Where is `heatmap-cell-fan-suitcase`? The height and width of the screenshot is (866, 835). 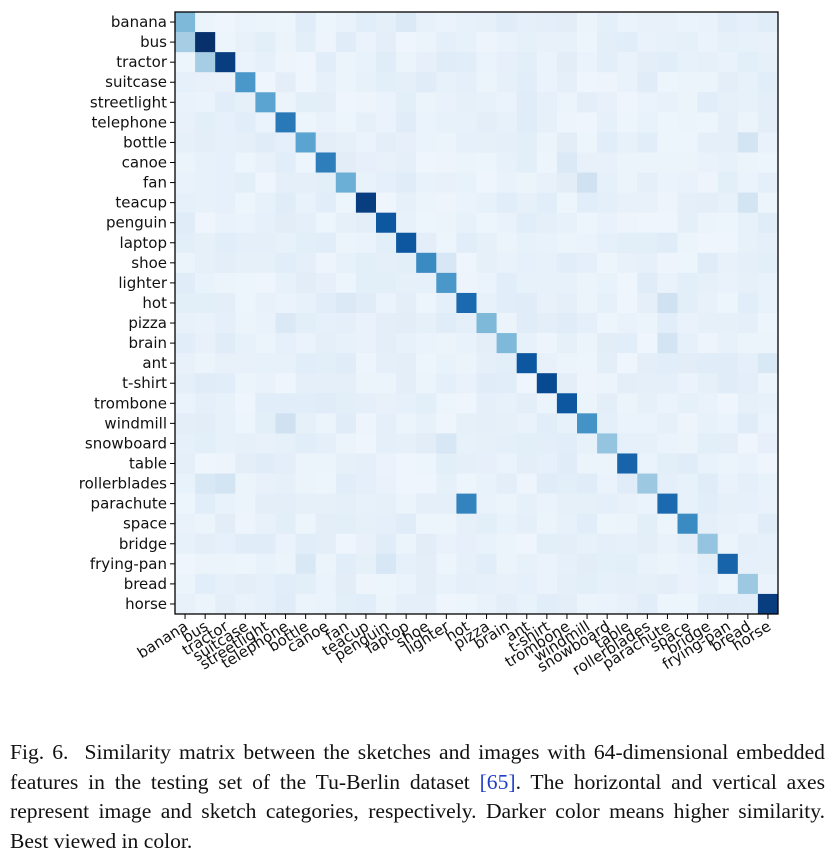 heatmap-cell-fan-suitcase is located at coordinates (245, 182).